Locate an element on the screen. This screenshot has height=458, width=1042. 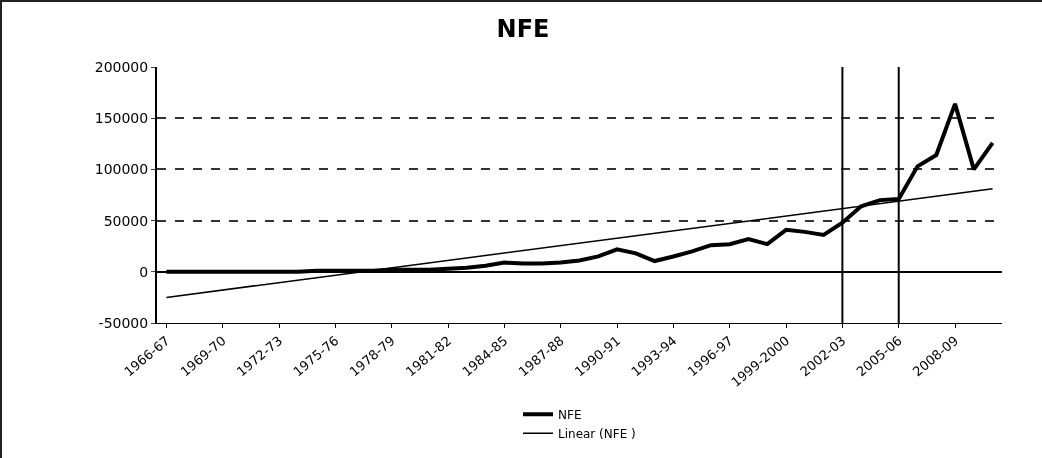
legend-label: NFE is located at coordinates (570, 414).